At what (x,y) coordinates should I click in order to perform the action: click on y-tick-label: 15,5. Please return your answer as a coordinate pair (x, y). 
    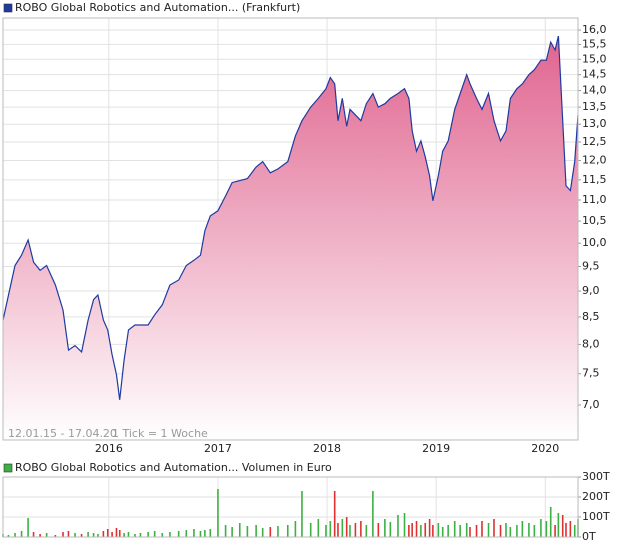
    Looking at the image, I should click on (594, 43).